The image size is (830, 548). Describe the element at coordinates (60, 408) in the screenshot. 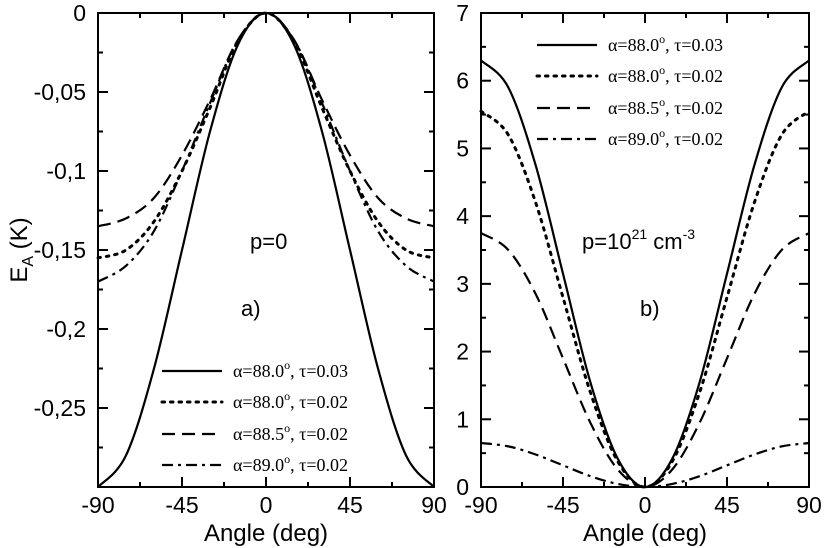

I see `panel-a-y-tick-label: -0,25` at that location.